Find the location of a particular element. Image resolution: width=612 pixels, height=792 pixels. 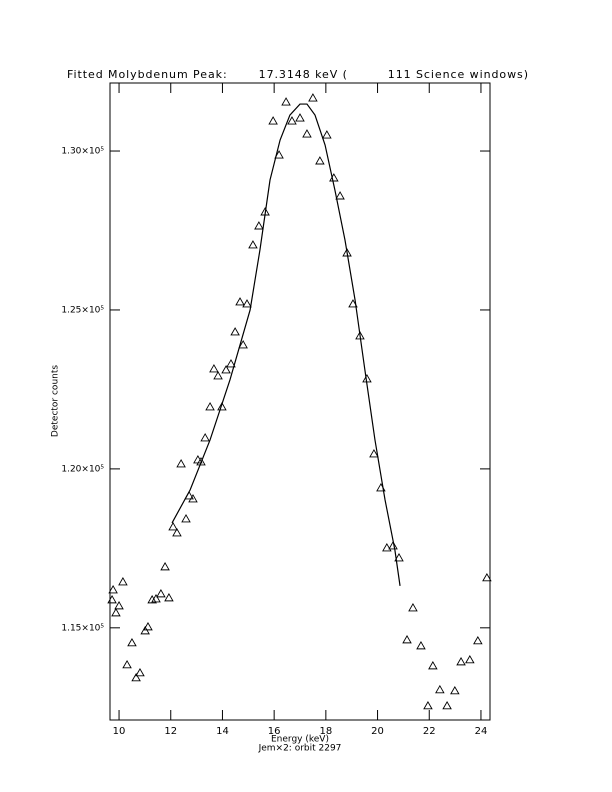

x-tick-label: 16 is located at coordinates (274, 731).